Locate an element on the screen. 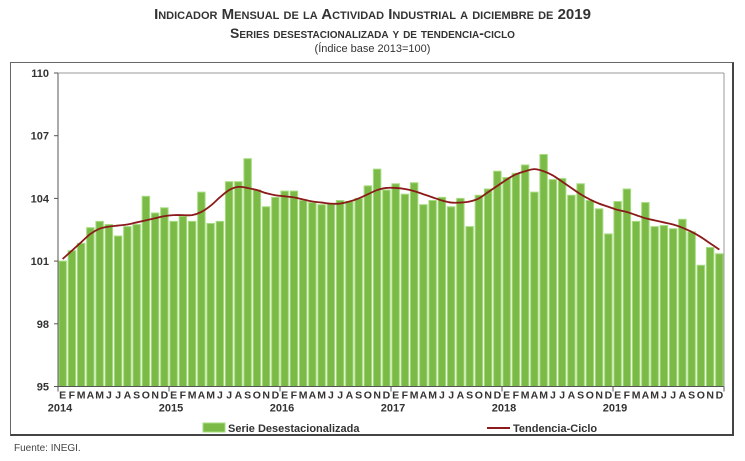 This screenshot has width=745, height=461. x-year-label: 2018 is located at coordinates (504, 409).